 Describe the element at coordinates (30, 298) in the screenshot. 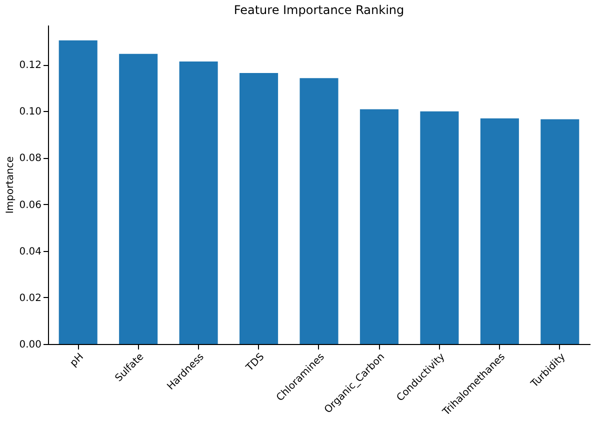

I see `y-tick-label: 0.02` at that location.